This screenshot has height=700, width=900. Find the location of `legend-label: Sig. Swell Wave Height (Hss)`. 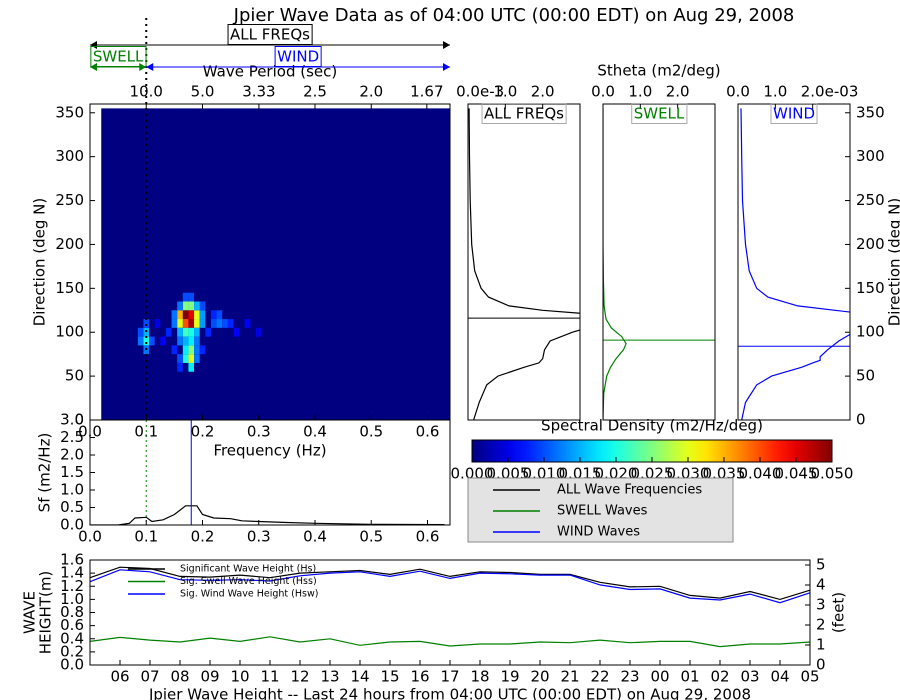

legend-label: Sig. Swell Wave Height (Hss) is located at coordinates (248, 581).